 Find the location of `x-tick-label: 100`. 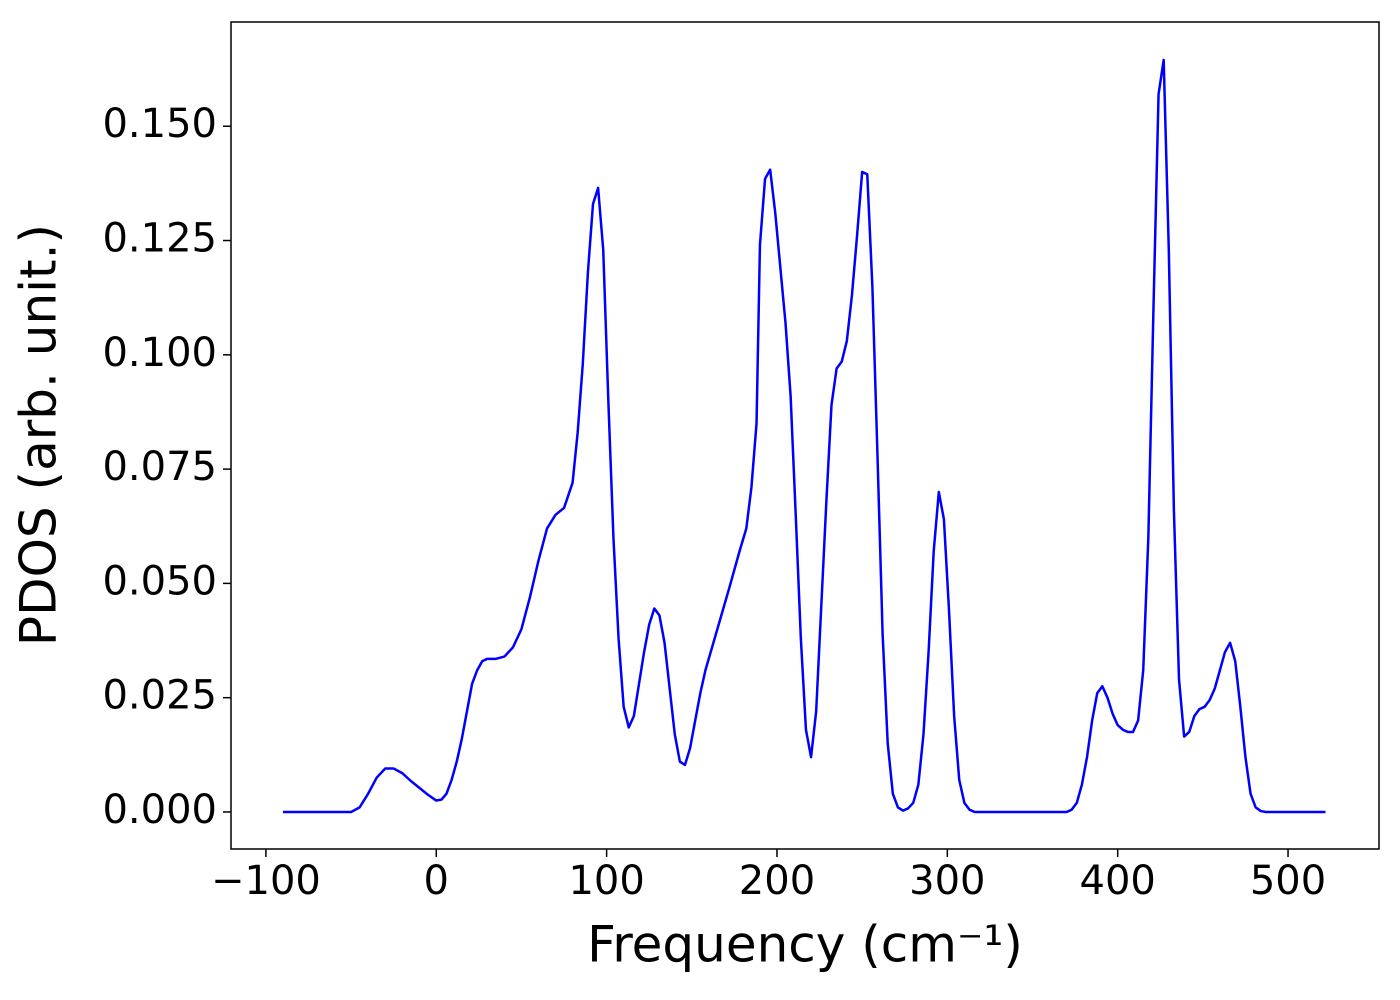

x-tick-label: 100 is located at coordinates (606, 881).